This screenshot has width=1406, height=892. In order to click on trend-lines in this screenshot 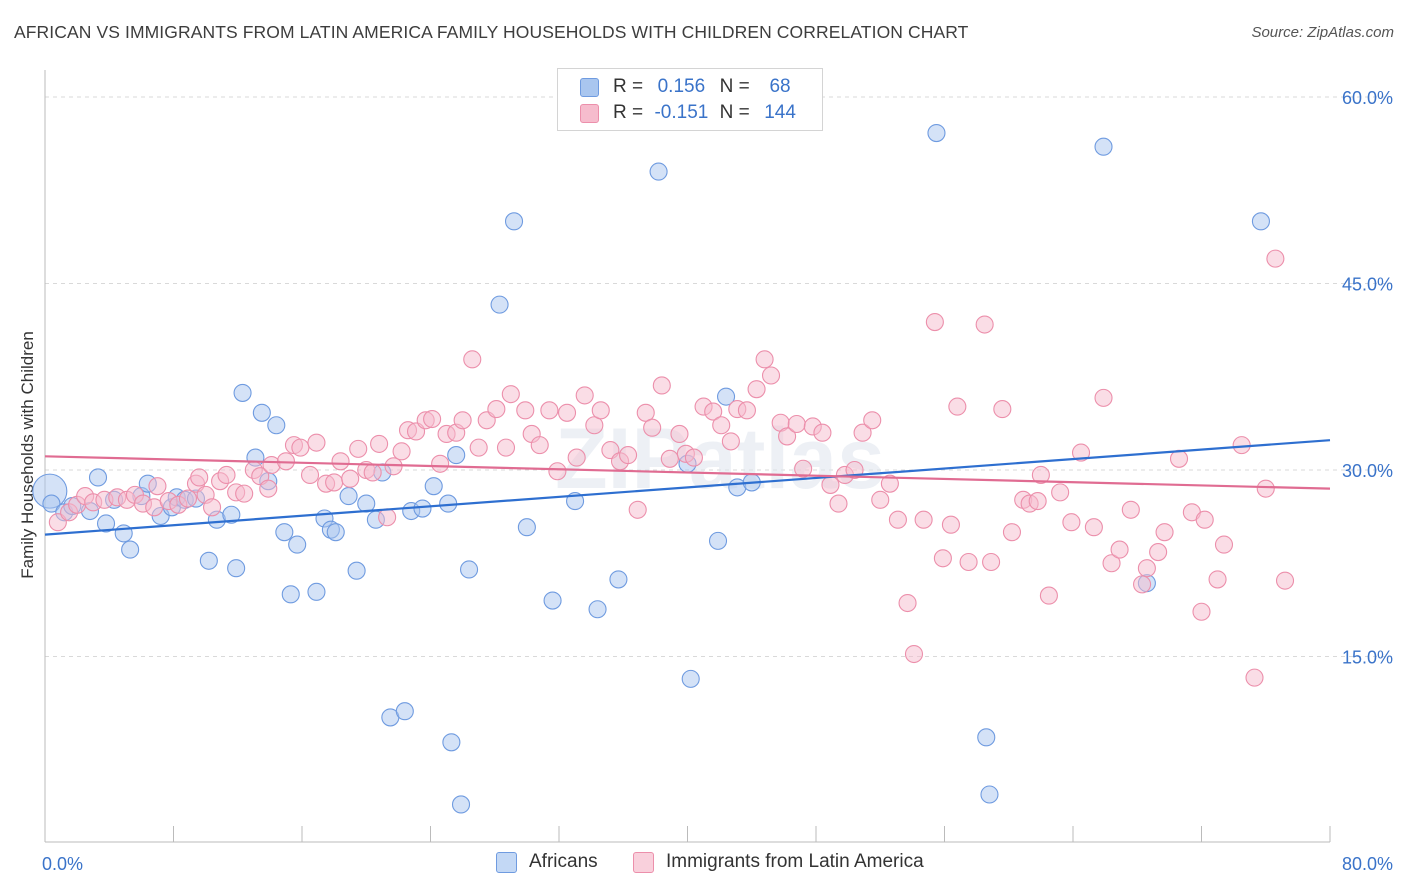, I will do `click(687, 487)`.